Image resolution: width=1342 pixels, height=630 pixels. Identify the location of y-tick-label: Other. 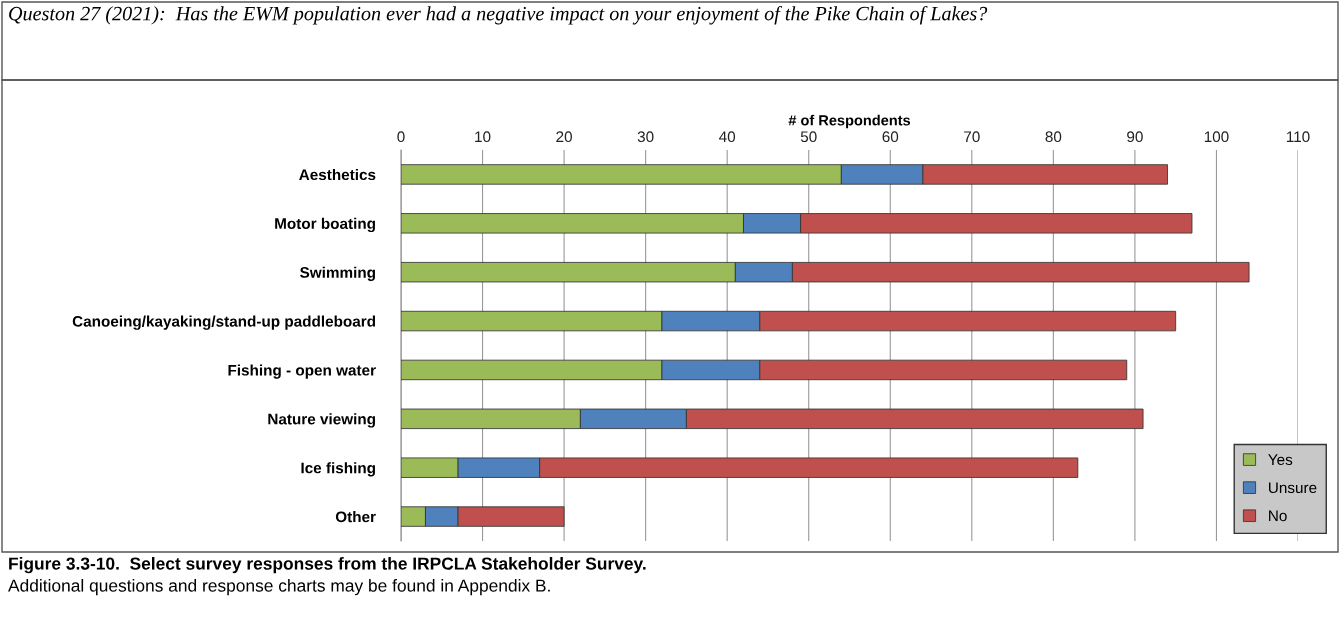
(355, 517).